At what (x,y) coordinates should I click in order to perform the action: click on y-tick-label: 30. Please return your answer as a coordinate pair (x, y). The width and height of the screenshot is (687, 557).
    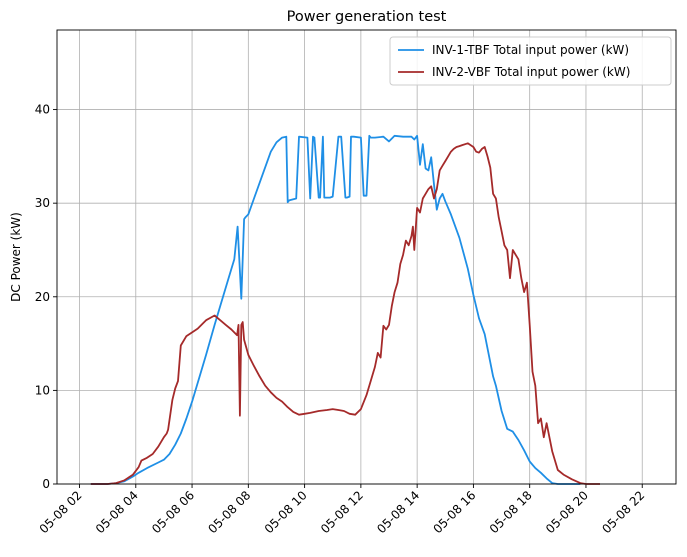
    Looking at the image, I should click on (42, 203).